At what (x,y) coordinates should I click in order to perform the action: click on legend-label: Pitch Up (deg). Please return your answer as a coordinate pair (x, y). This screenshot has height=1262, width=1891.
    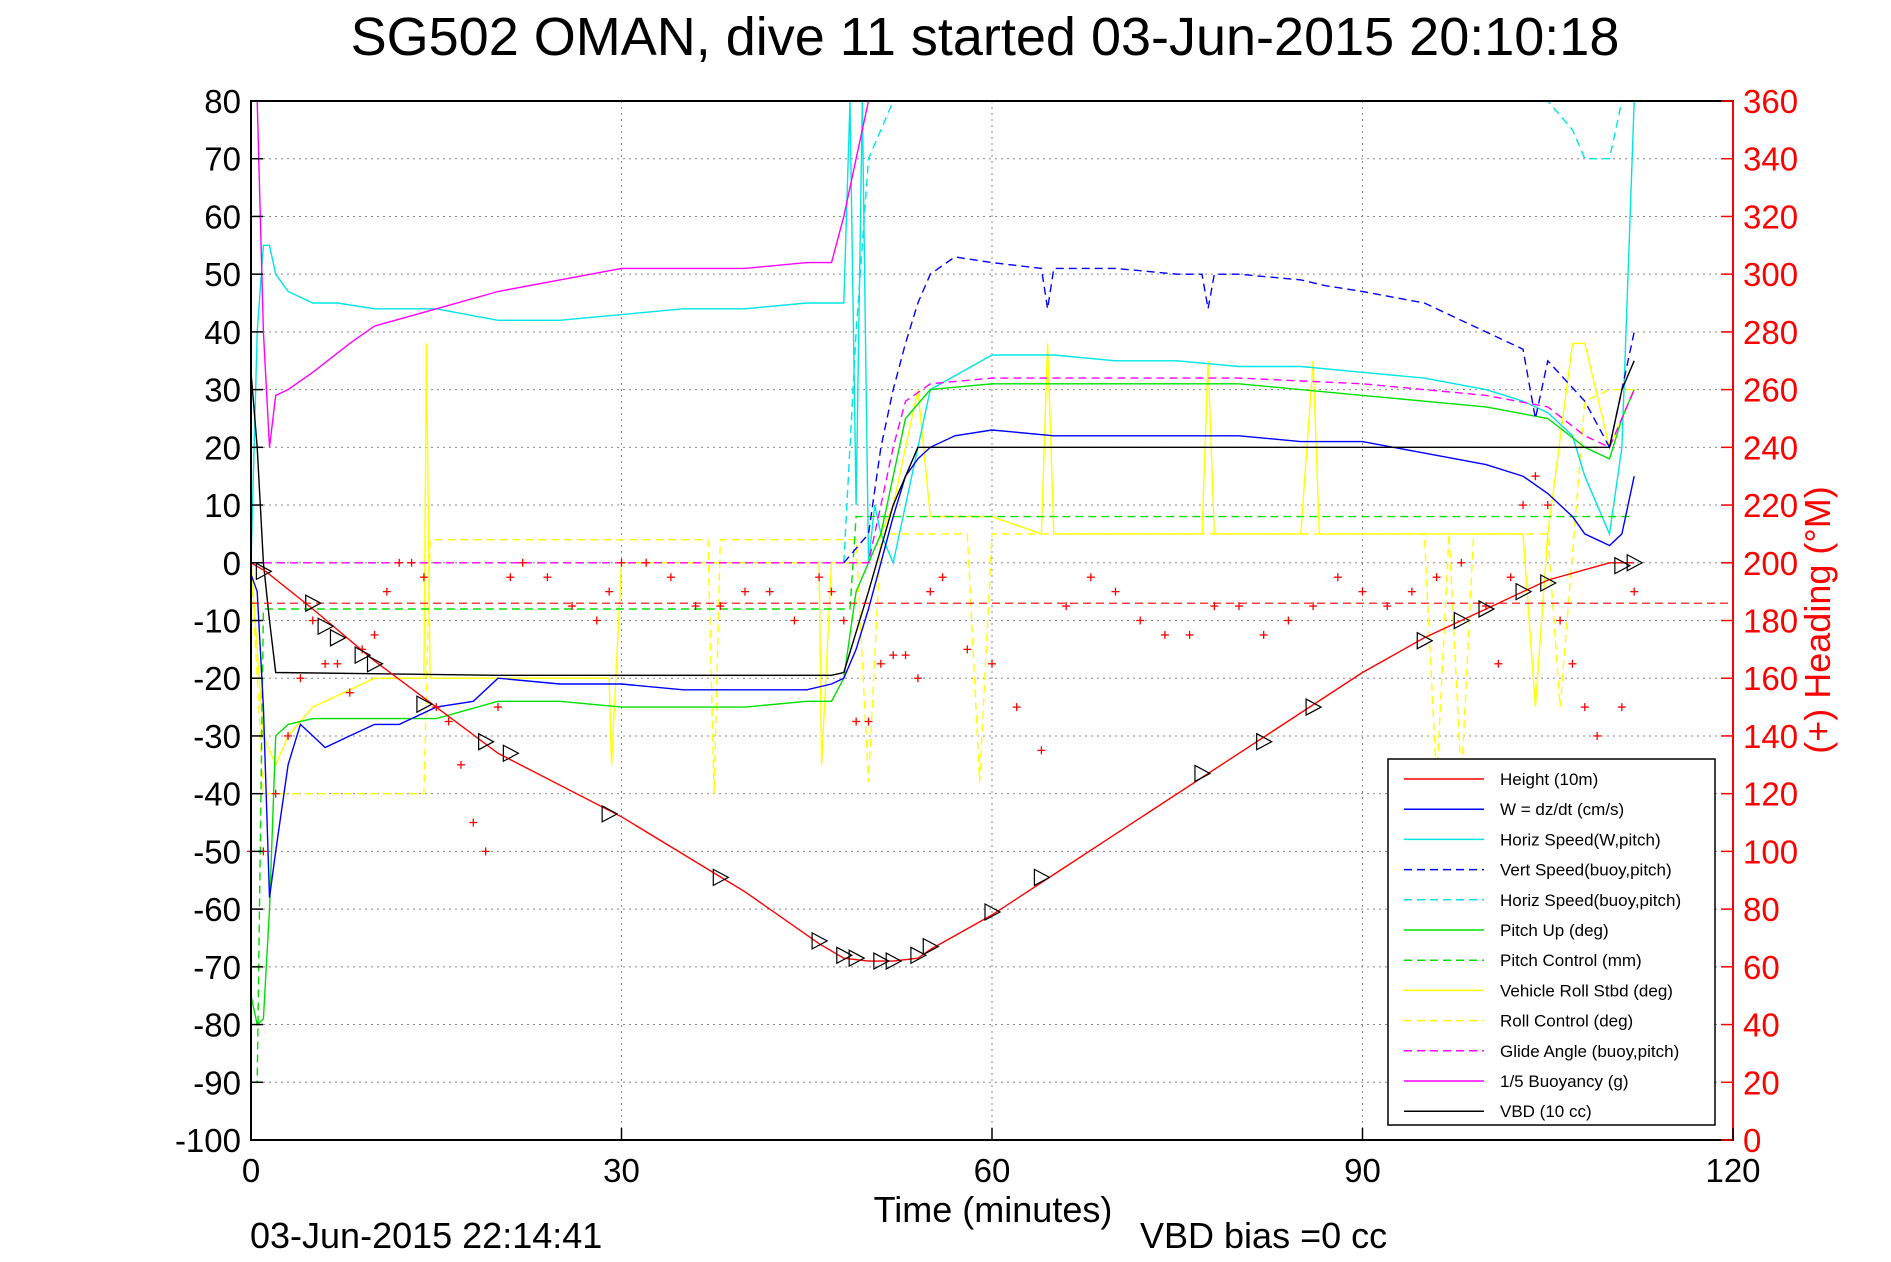
    Looking at the image, I should click on (1554, 930).